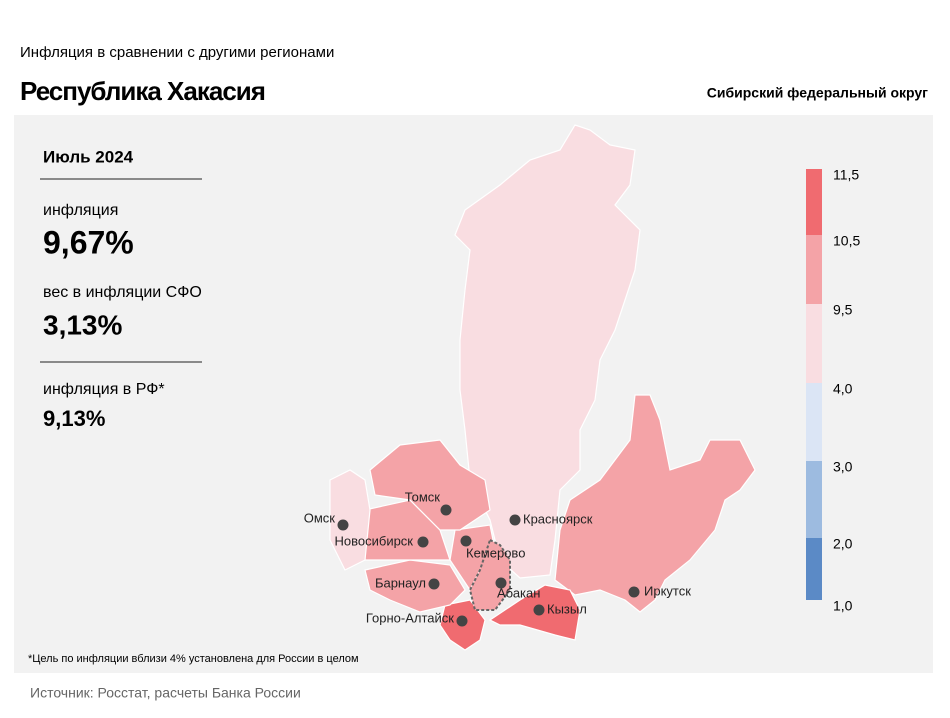  What do you see at coordinates (88, 242) in the screenshot?
I see `inflation-value: 9,67%` at bounding box center [88, 242].